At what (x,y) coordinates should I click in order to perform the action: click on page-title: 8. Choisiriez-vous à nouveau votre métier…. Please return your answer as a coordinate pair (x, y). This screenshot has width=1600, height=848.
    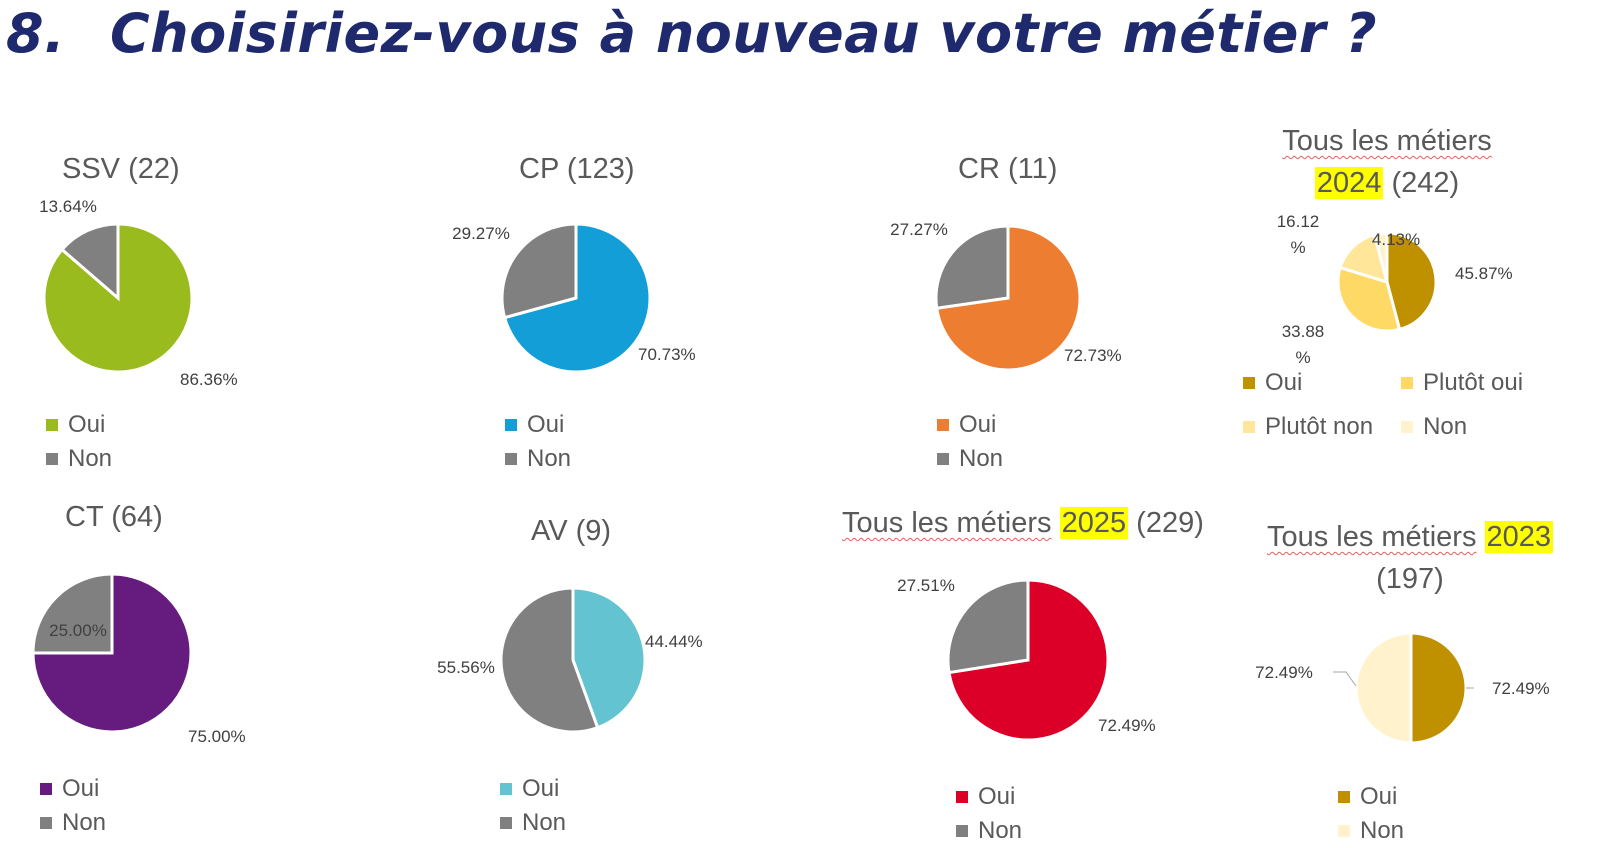
    Looking at the image, I should click on (691, 33).